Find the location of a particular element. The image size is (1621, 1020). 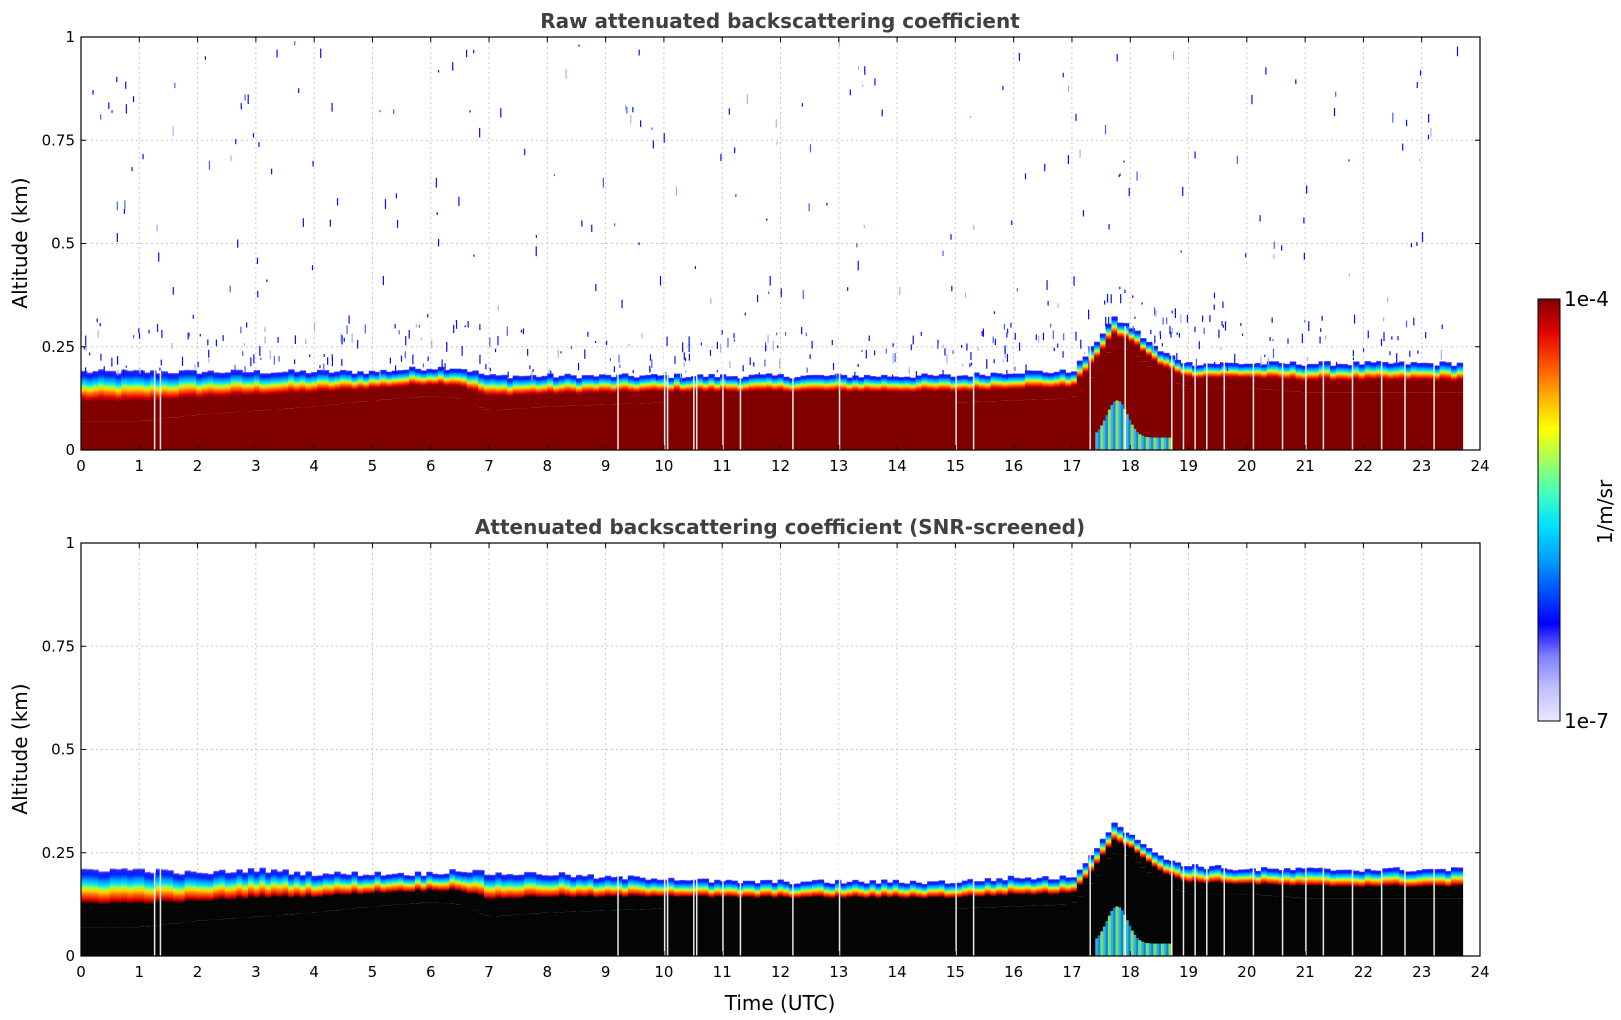

heatmap-gap is located at coordinates (1434, 388).